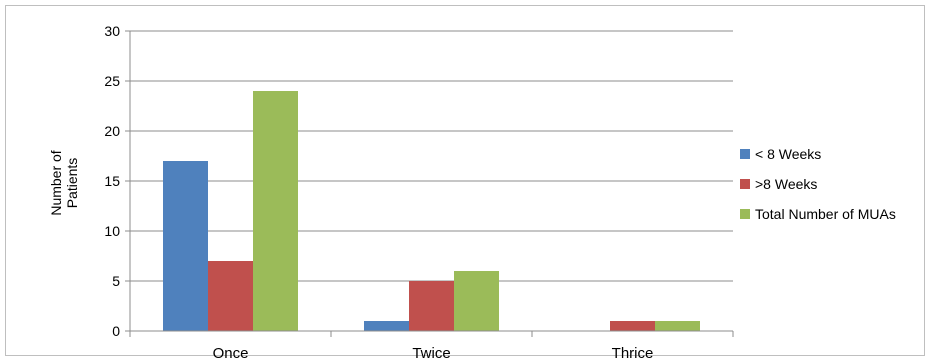  I want to click on legend-label: < 8 Weeks, so click(788, 154).